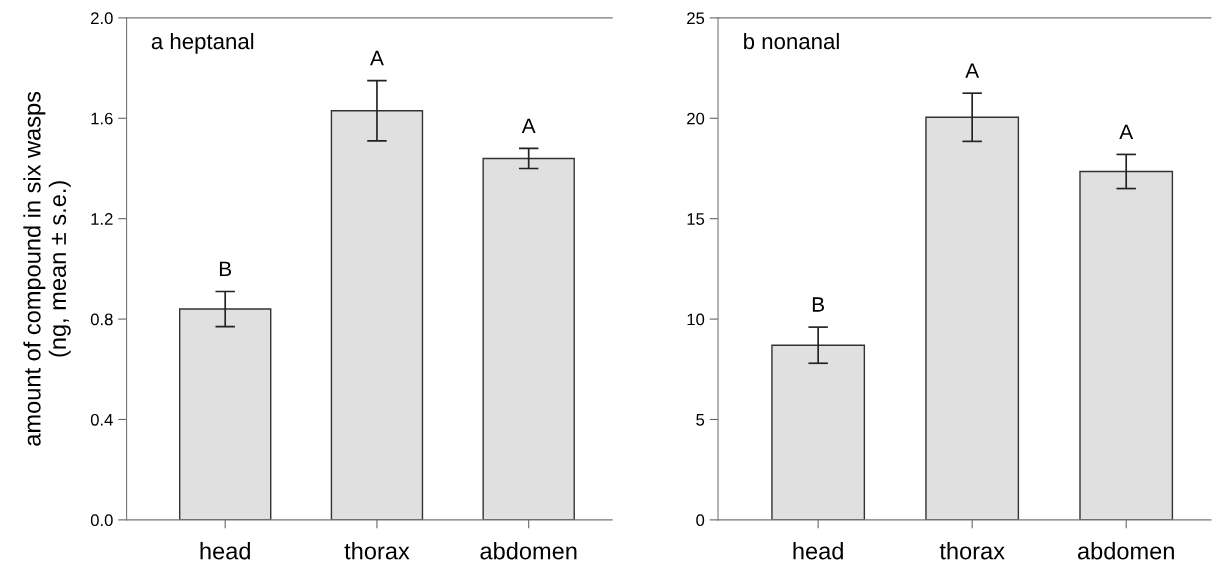 This screenshot has height=577, width=1217. I want to click on y-tick-label: 0.0, so click(101, 520).